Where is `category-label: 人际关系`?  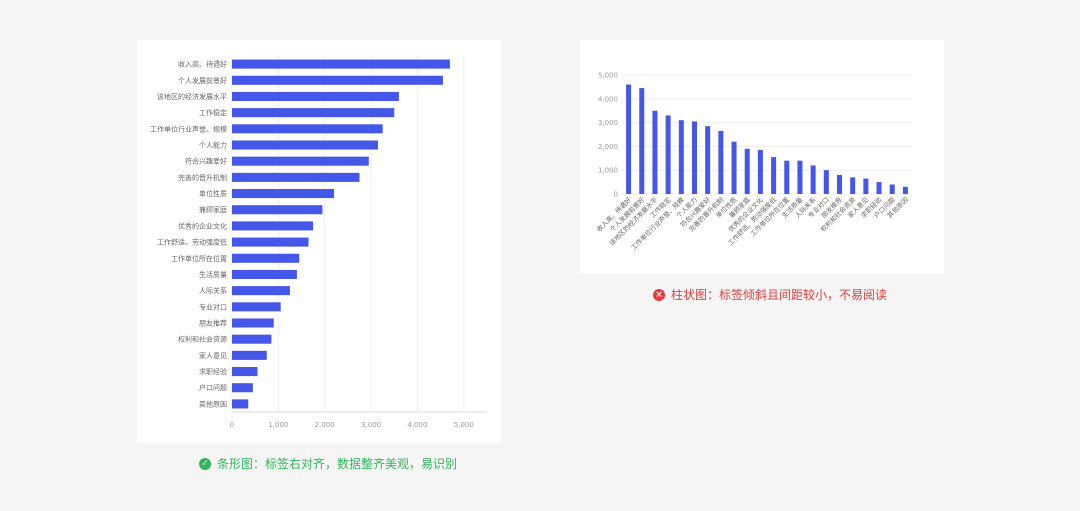
category-label: 人际关系 is located at coordinates (213, 290).